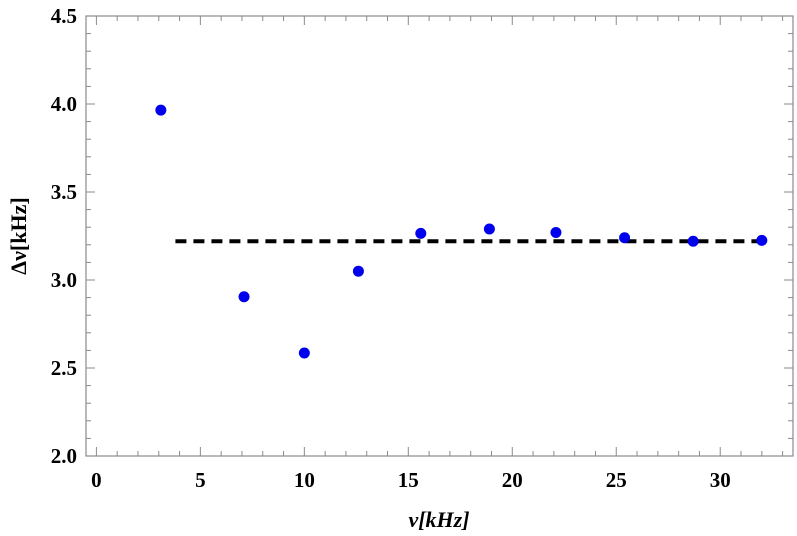 The height and width of the screenshot is (536, 797). I want to click on x-tick-label: 30, so click(720, 480).